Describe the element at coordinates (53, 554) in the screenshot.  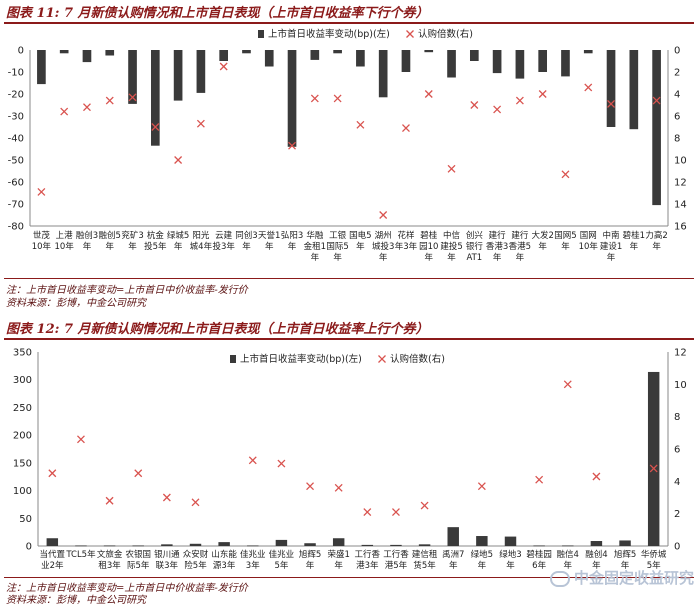
I see `x-category-label: 当代置` at that location.